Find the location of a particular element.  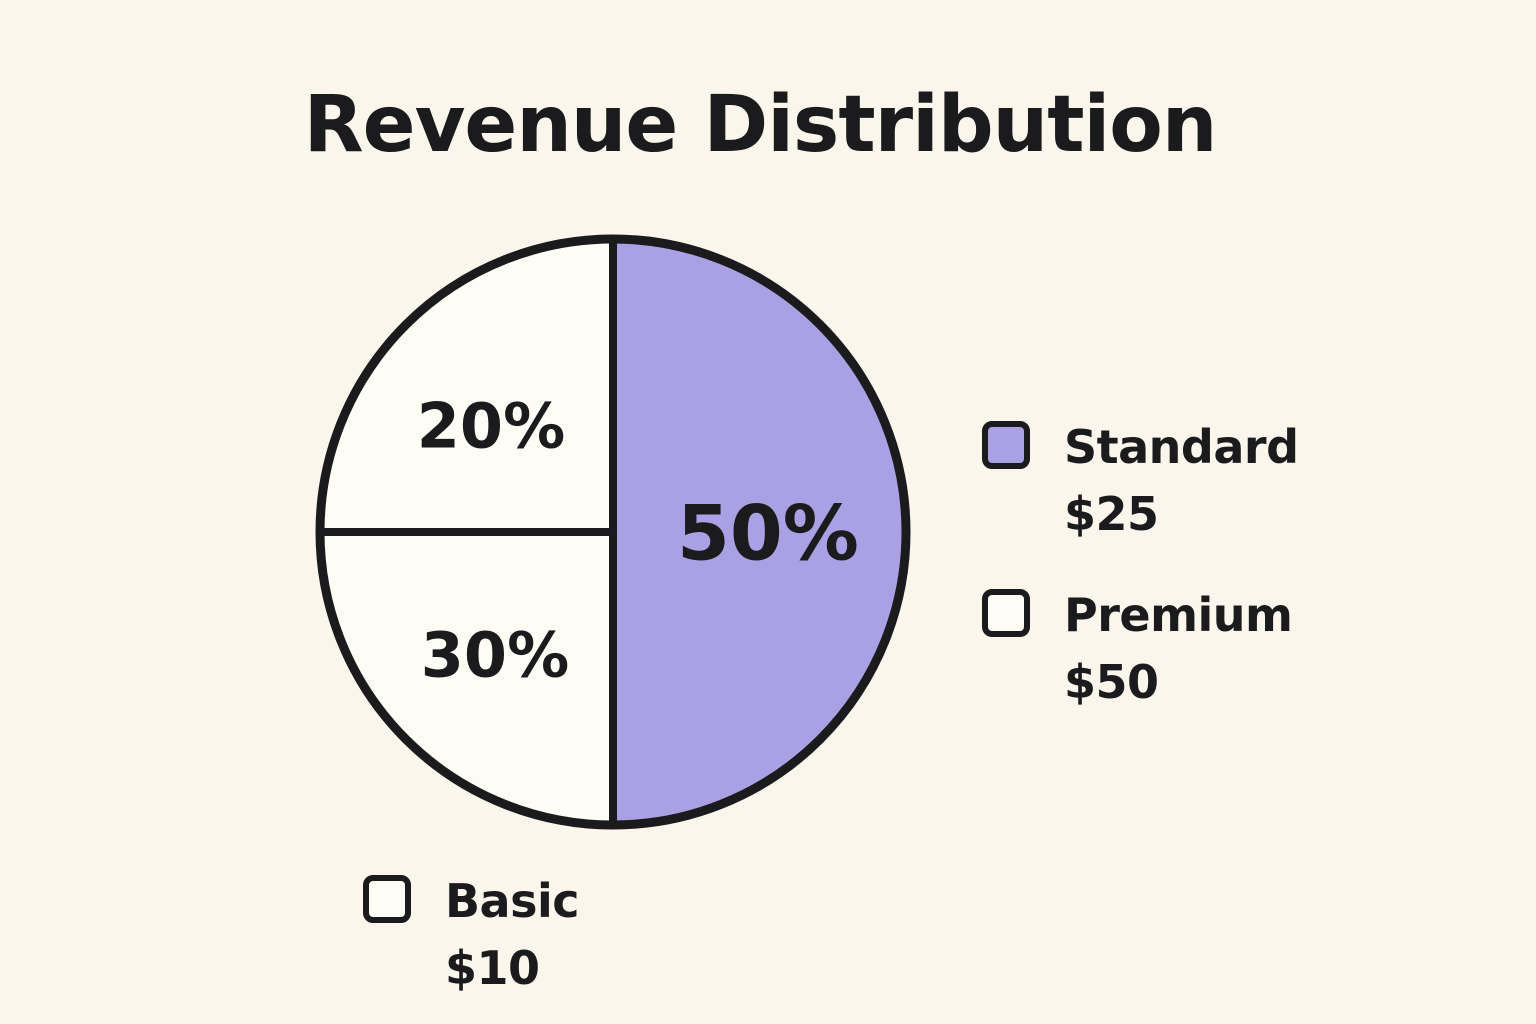

legend-swatch-premium is located at coordinates (1006, 613).